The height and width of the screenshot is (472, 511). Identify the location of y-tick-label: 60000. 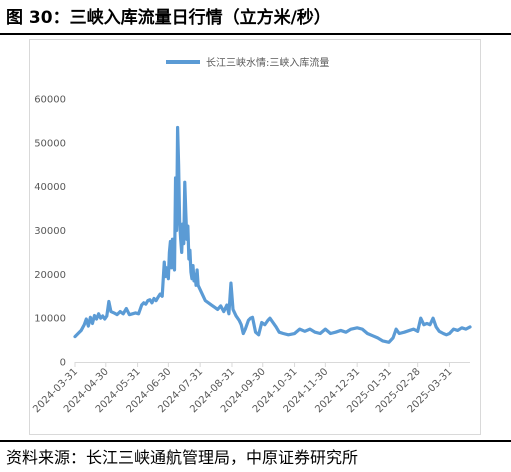
(50, 100).